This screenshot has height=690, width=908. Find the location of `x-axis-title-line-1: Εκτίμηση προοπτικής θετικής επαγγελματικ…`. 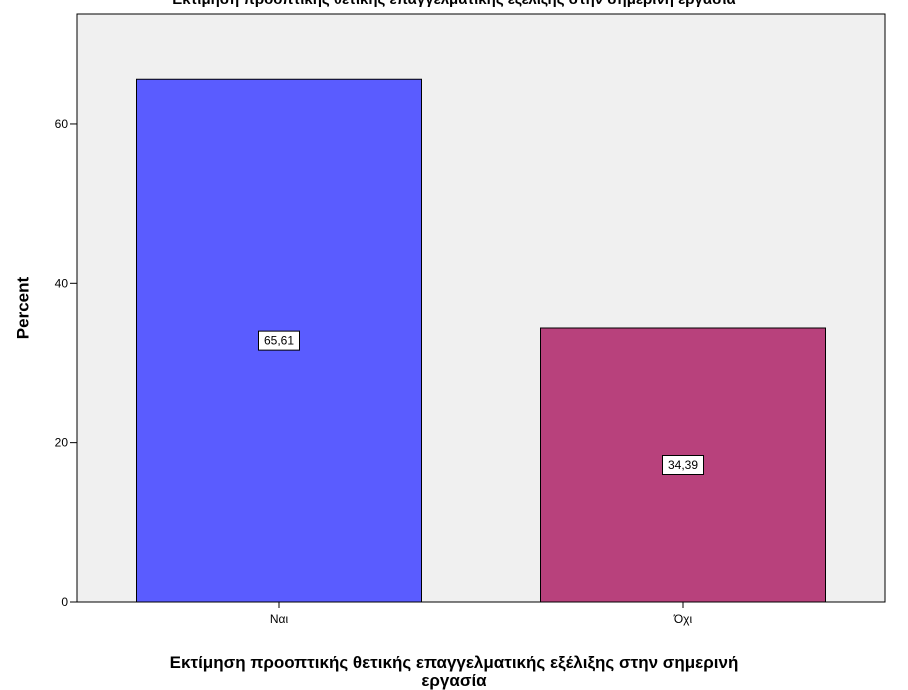

x-axis-title-line-1: Εκτίμηση προοπτικής θετικής επαγγελματικ… is located at coordinates (454, 662).